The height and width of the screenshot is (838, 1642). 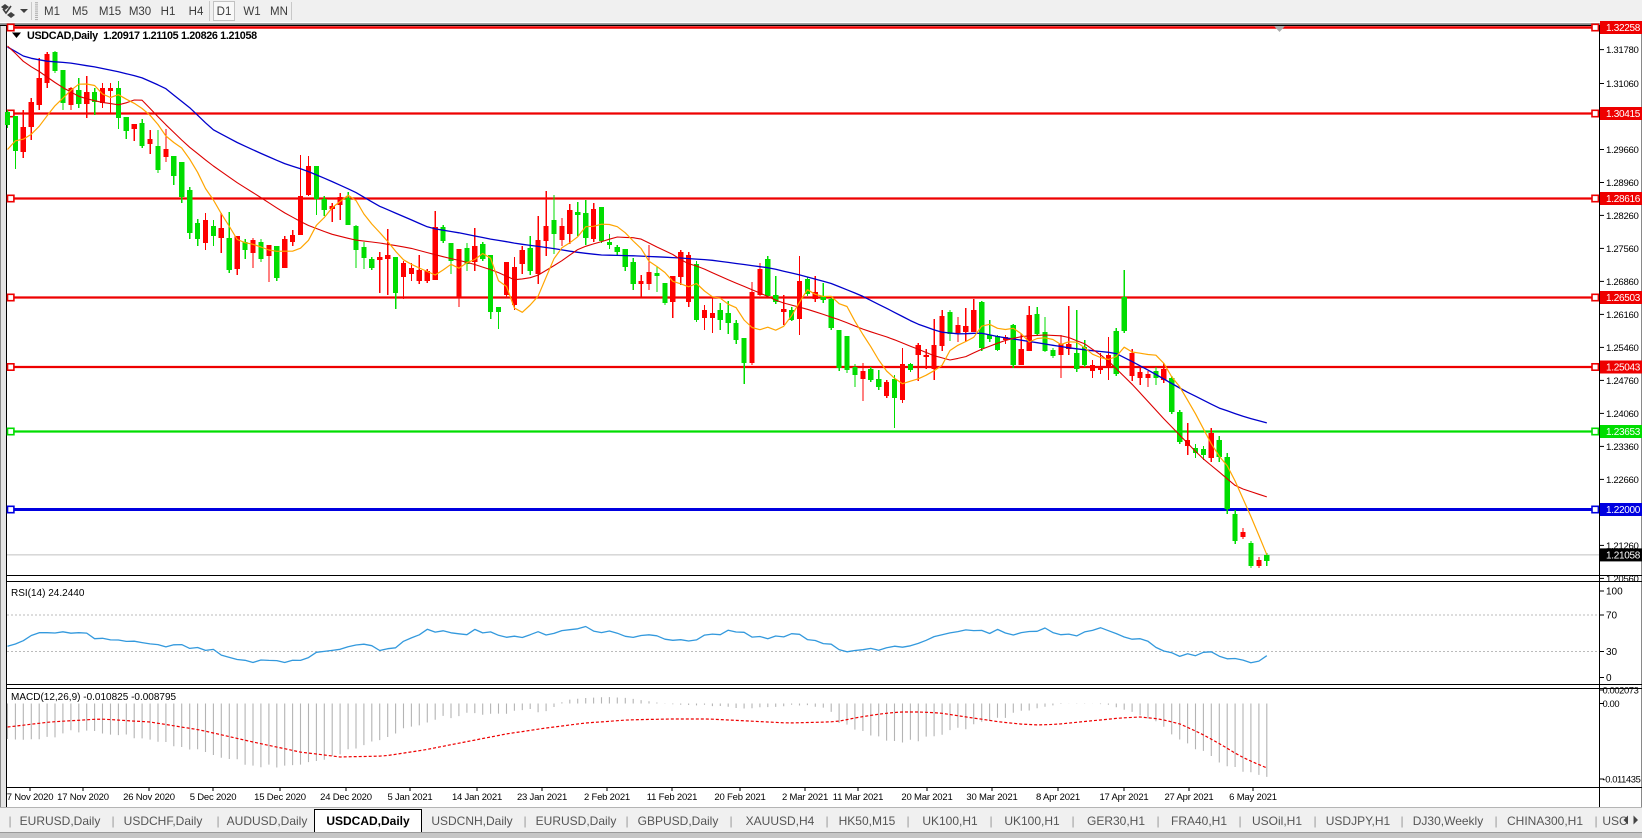 What do you see at coordinates (52, 12) in the screenshot?
I see `svg-text: M1` at bounding box center [52, 12].